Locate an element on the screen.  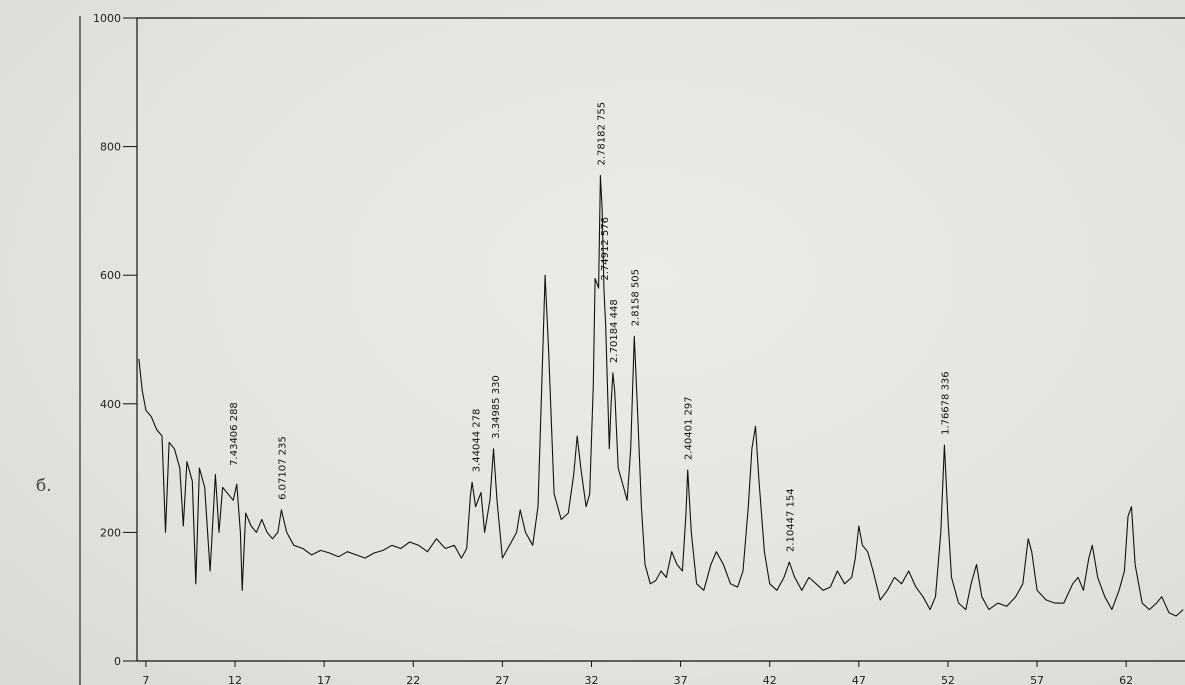
x-tick-label: 52 is located at coordinates (948, 679).